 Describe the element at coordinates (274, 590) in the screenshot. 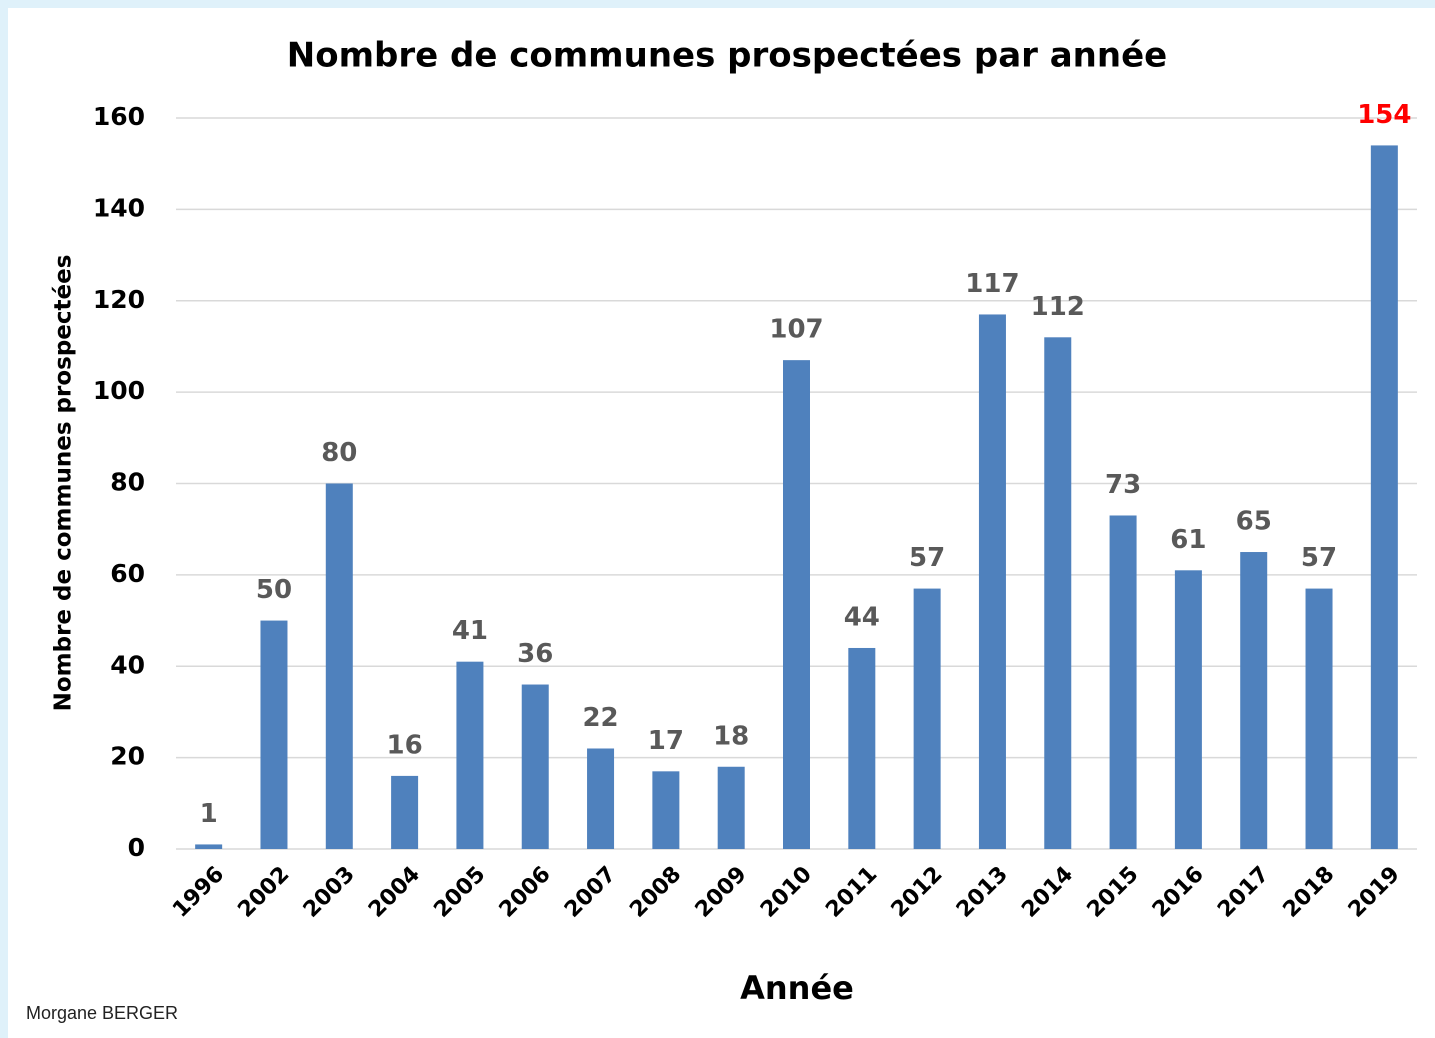

I see `data-label: 50` at that location.